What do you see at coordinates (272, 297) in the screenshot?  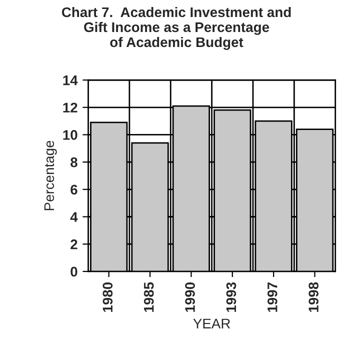 I see `x-tick-label: 1997` at bounding box center [272, 297].